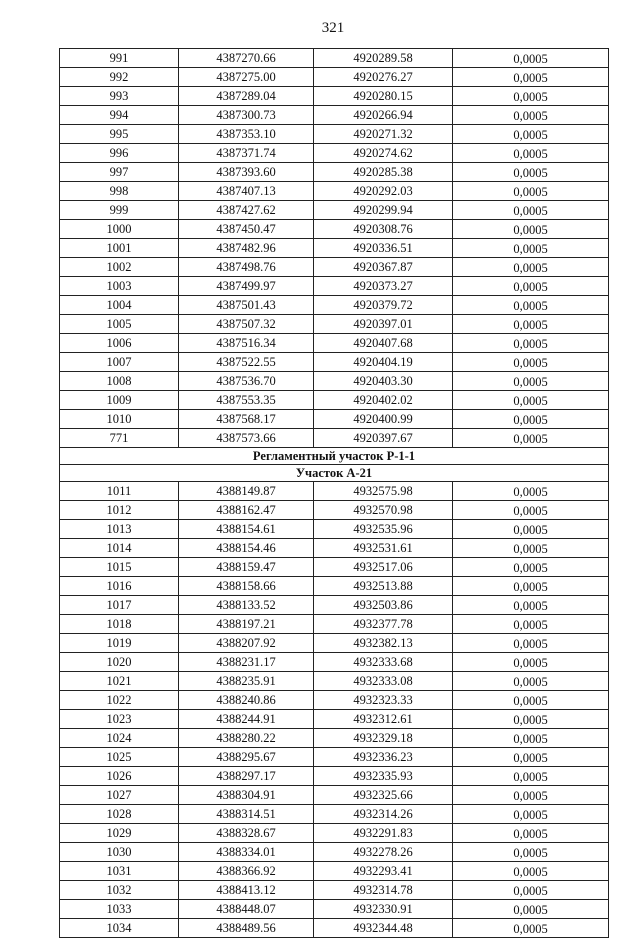  I want to click on table-row: 1033 4388448.07 4932330.91 0,0005, so click(334, 909).